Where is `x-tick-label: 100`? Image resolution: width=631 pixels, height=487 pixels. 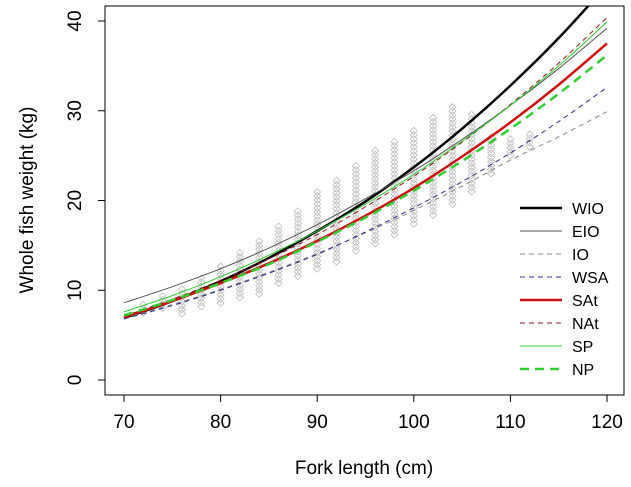 x-tick-label: 100 is located at coordinates (414, 422).